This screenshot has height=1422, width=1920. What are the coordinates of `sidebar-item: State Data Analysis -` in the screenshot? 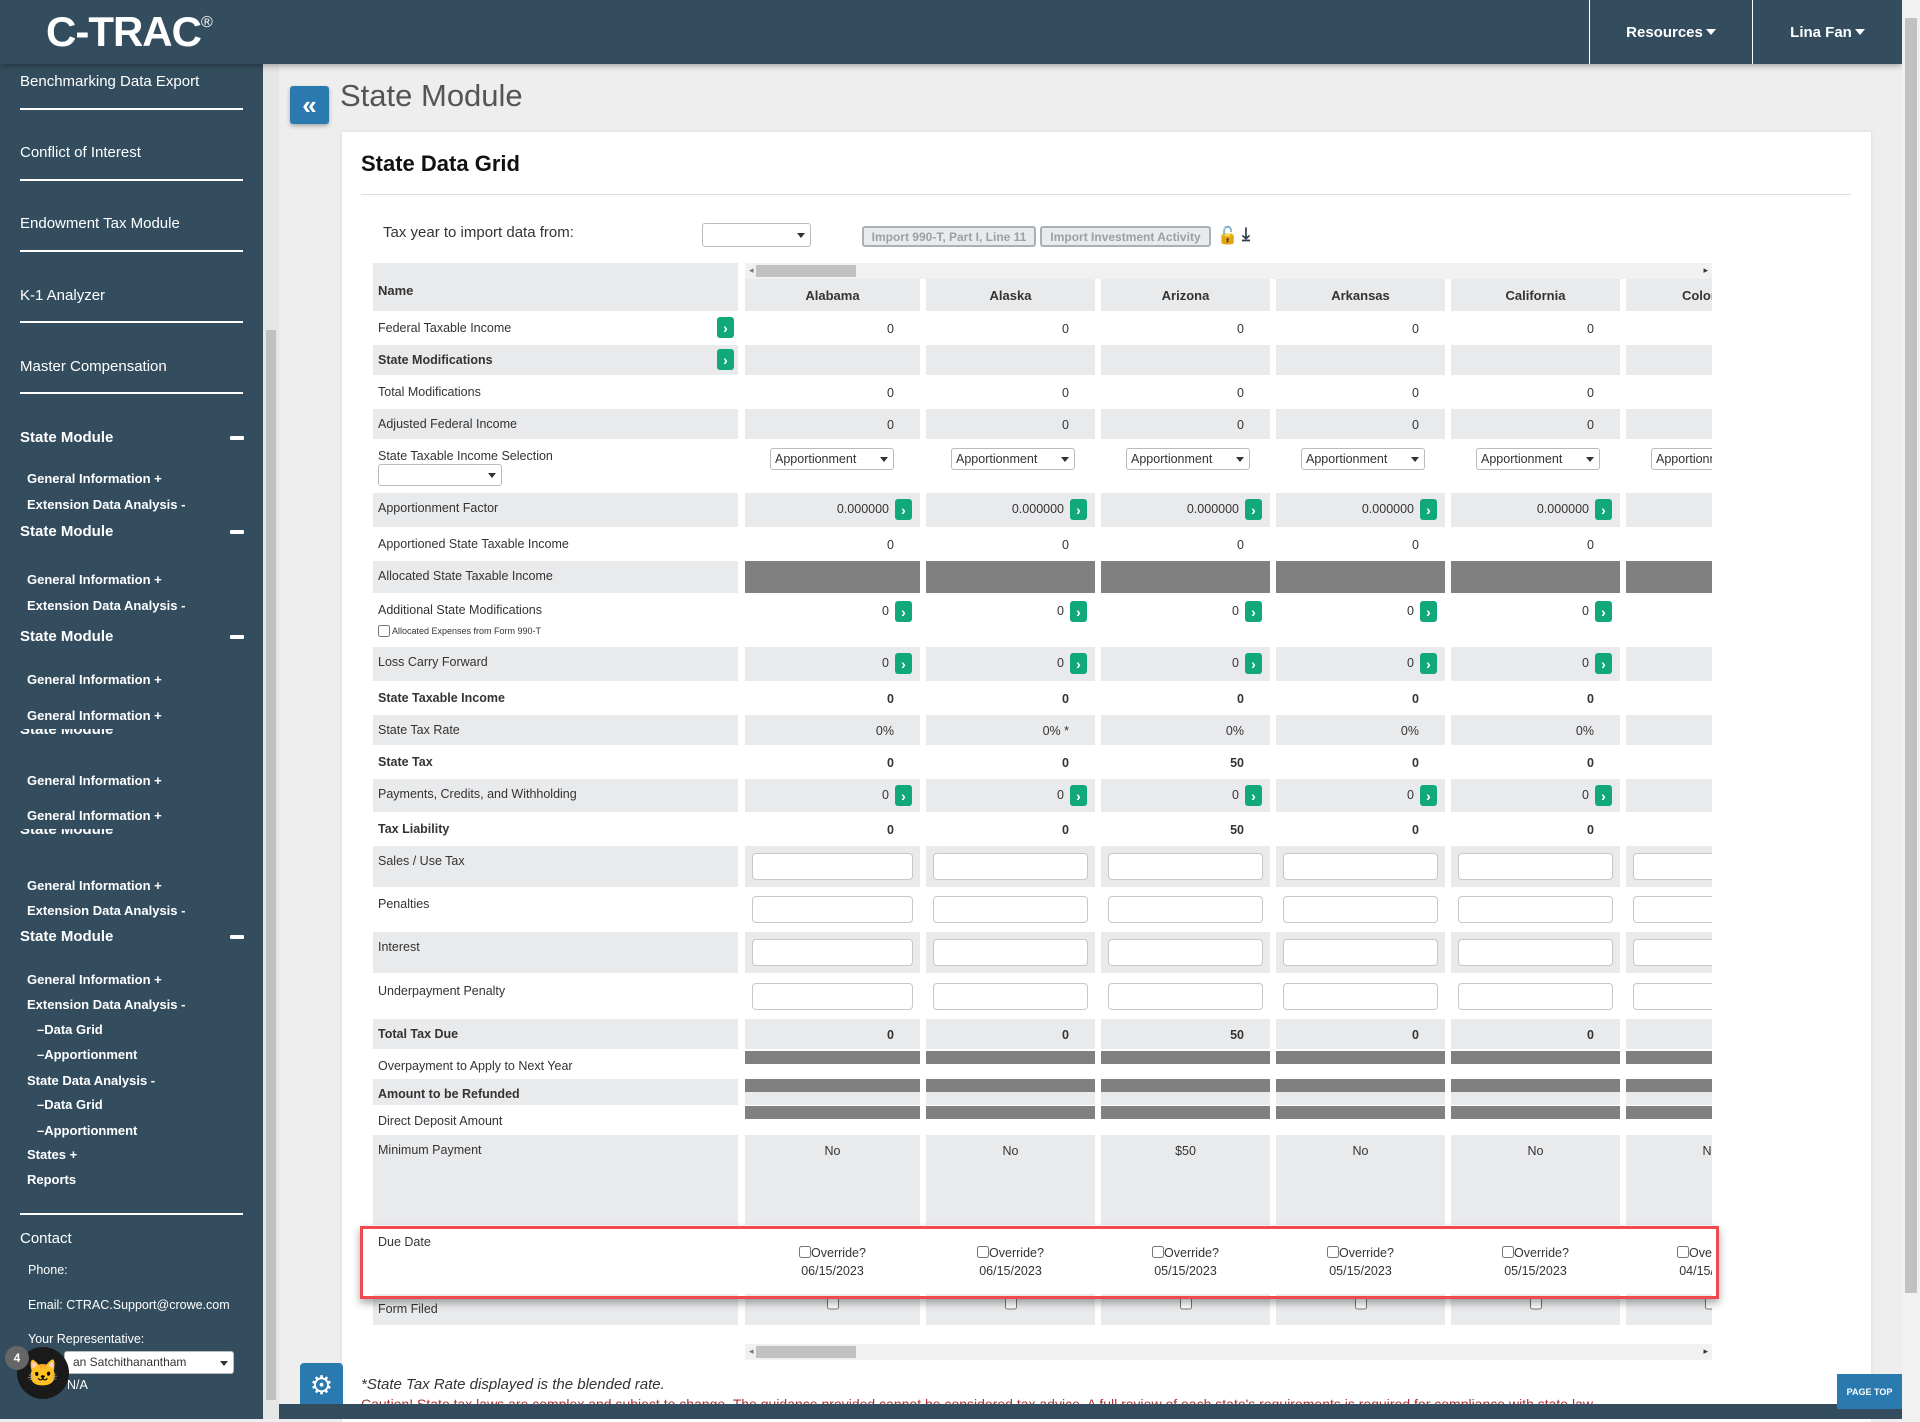 It's located at (91, 1080).